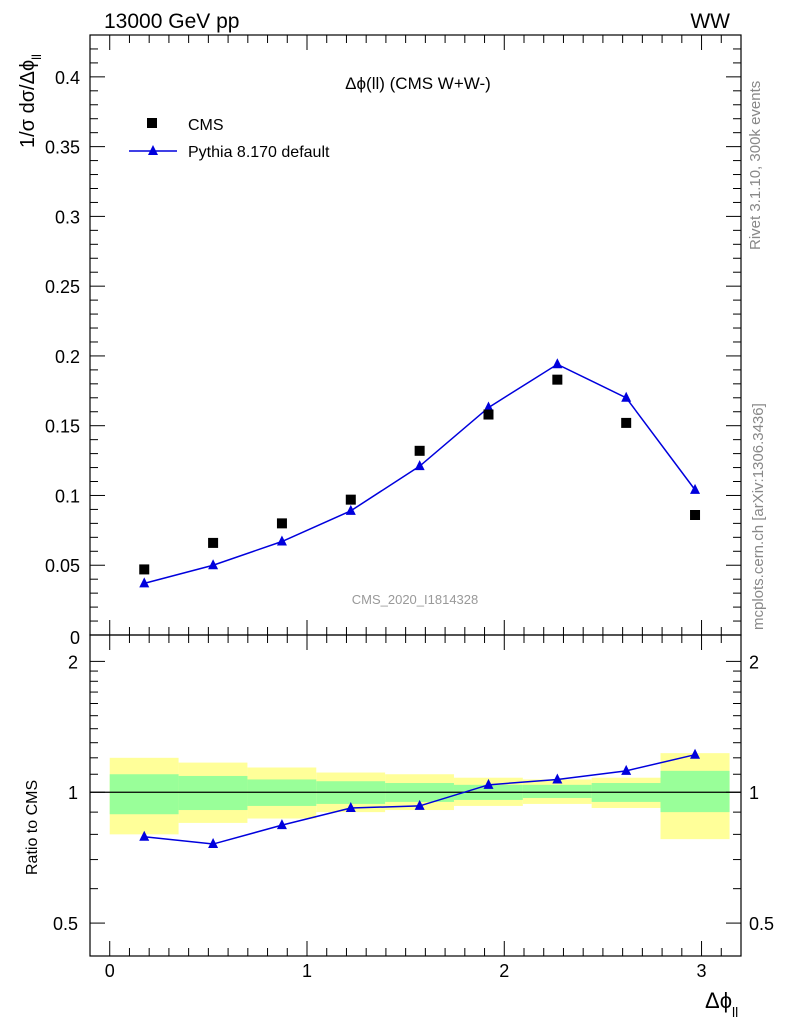 This screenshot has height=1024, width=786. What do you see at coordinates (206, 125) in the screenshot?
I see `legend-cms-label: CMS` at bounding box center [206, 125].